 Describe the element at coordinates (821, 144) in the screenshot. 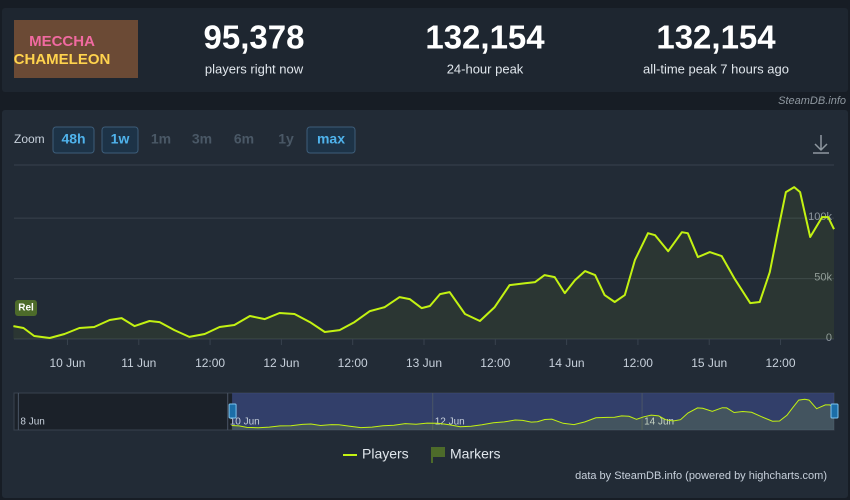

I see `download-icon` at that location.